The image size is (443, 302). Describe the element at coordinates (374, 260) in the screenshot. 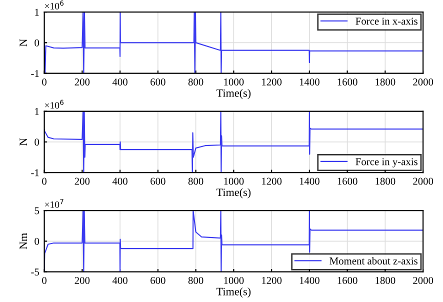

I see `legend-label: Moment about z-axis` at that location.